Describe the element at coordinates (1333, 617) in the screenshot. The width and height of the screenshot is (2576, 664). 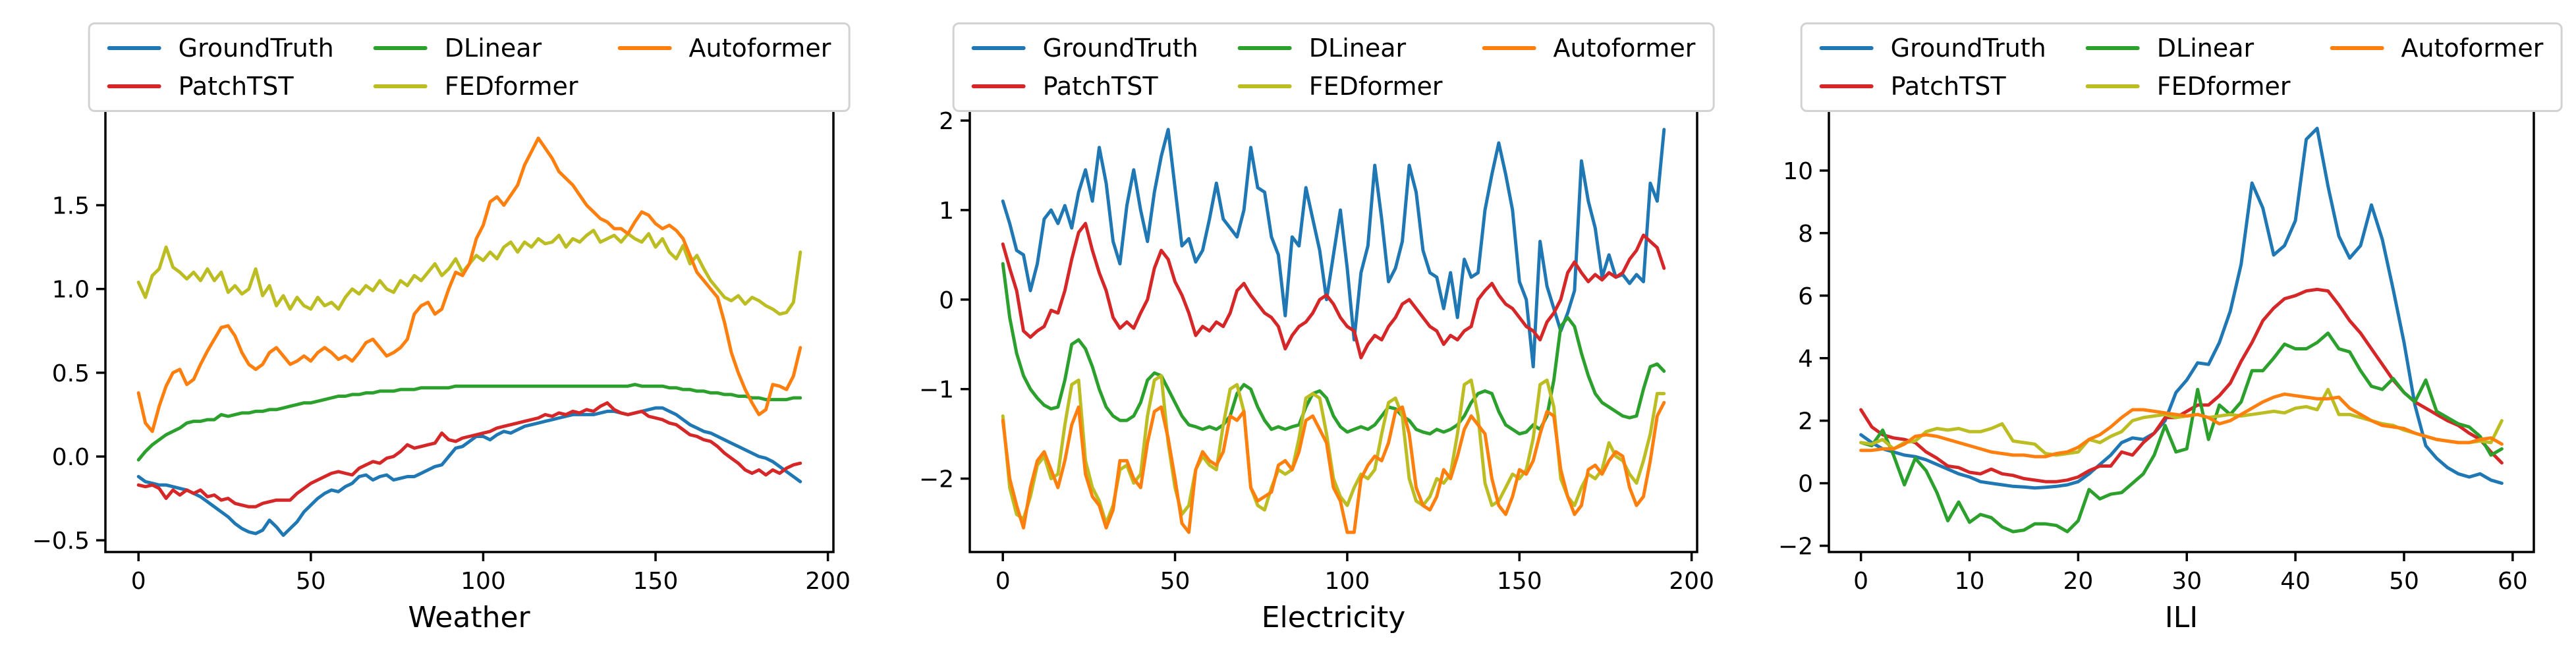
I see `x-axis-label: Electricity` at that location.